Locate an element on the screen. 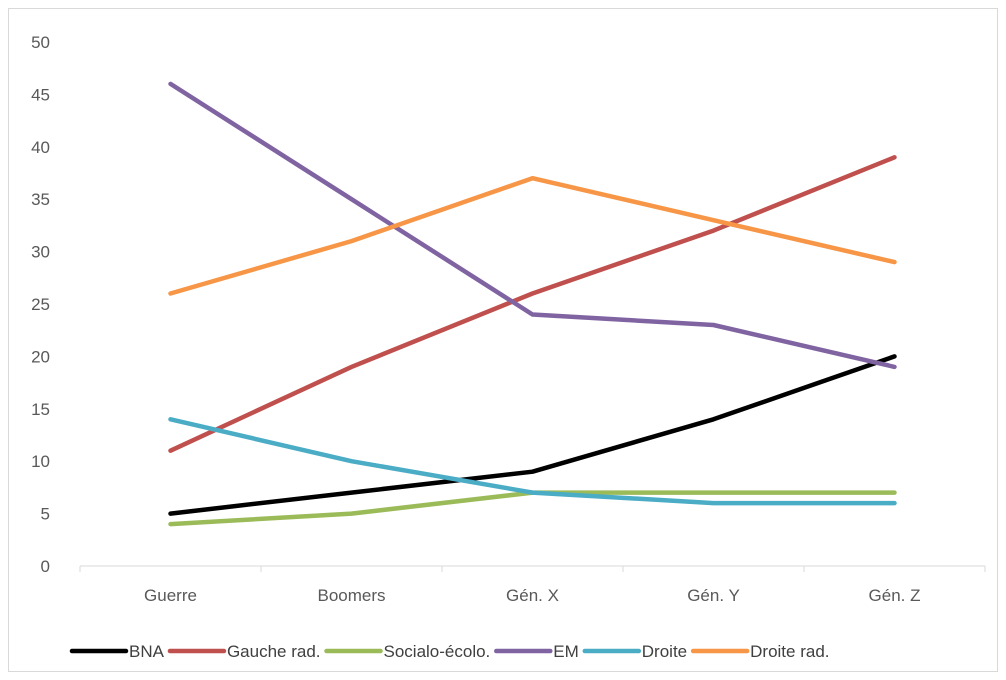  x-tick-label: Gén. Z is located at coordinates (895, 595).